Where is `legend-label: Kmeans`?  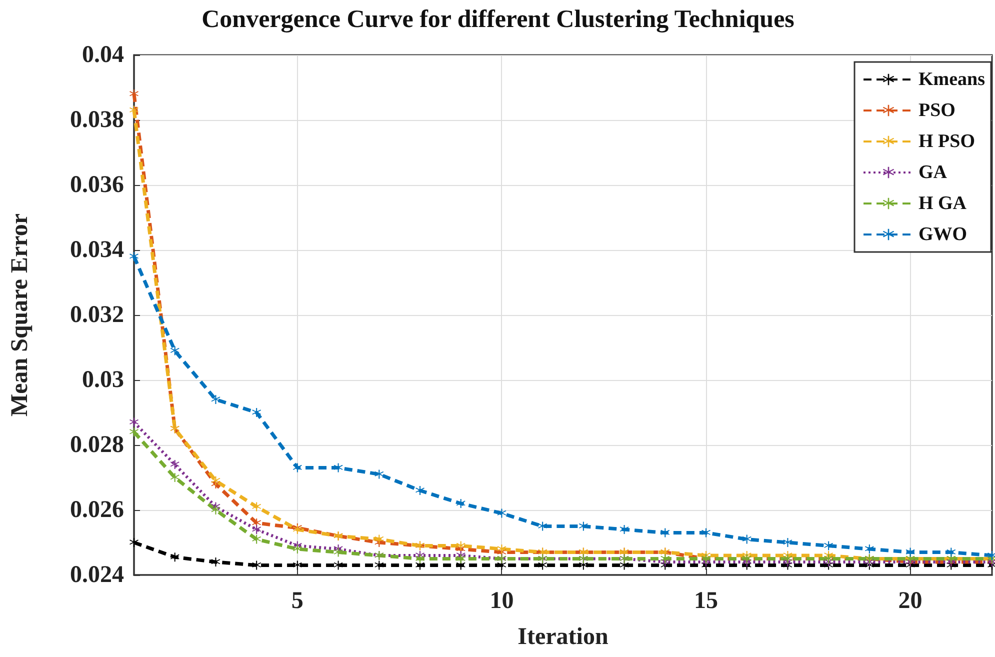 legend-label: Kmeans is located at coordinates (951, 79).